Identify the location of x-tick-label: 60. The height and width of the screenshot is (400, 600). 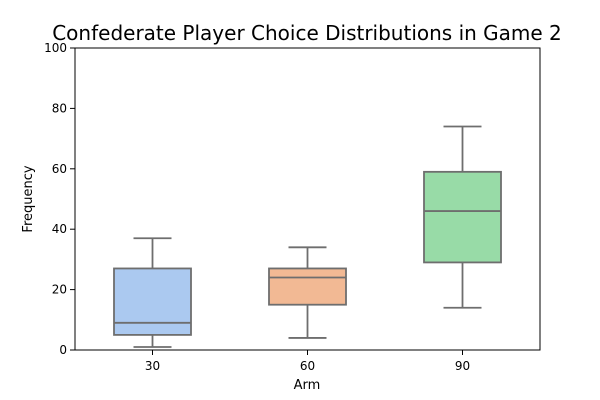
(307, 366).